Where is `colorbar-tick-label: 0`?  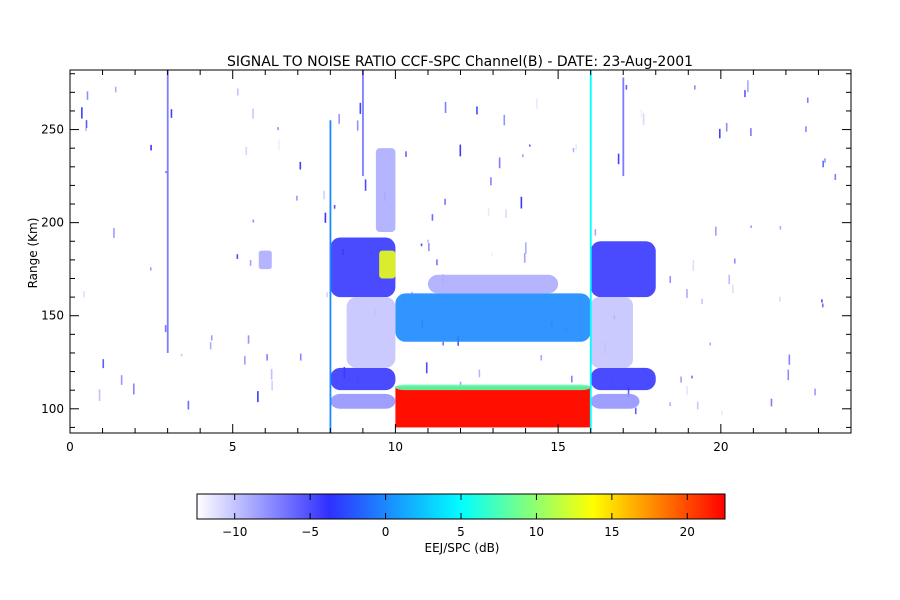
colorbar-tick-label: 0 is located at coordinates (386, 532).